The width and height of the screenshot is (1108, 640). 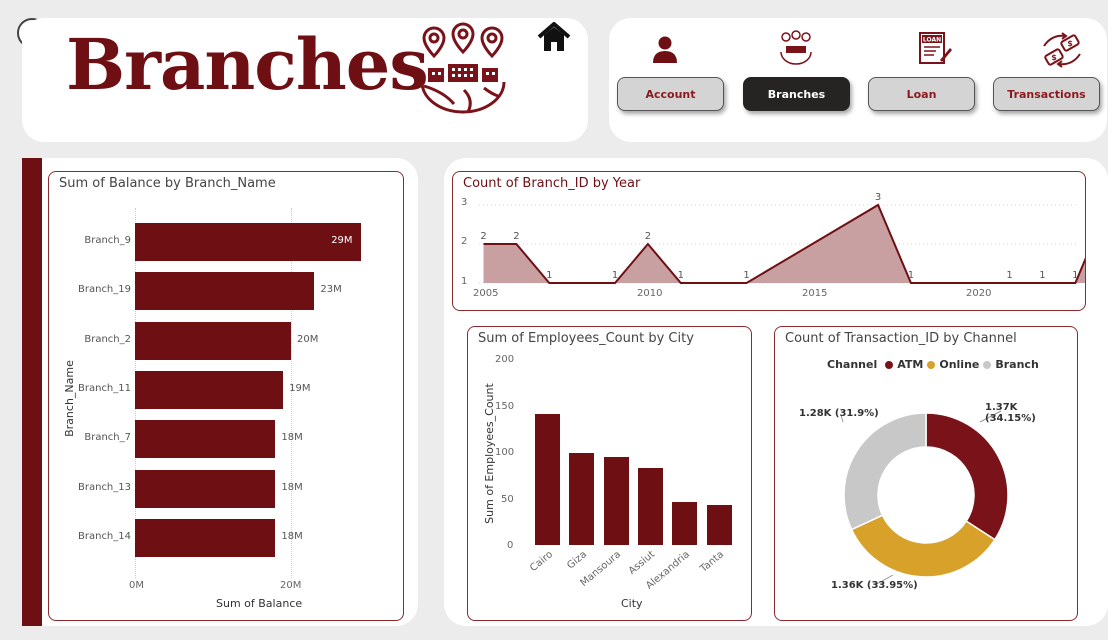 I want to click on nav-loan-button: Loan, so click(x=921, y=94).